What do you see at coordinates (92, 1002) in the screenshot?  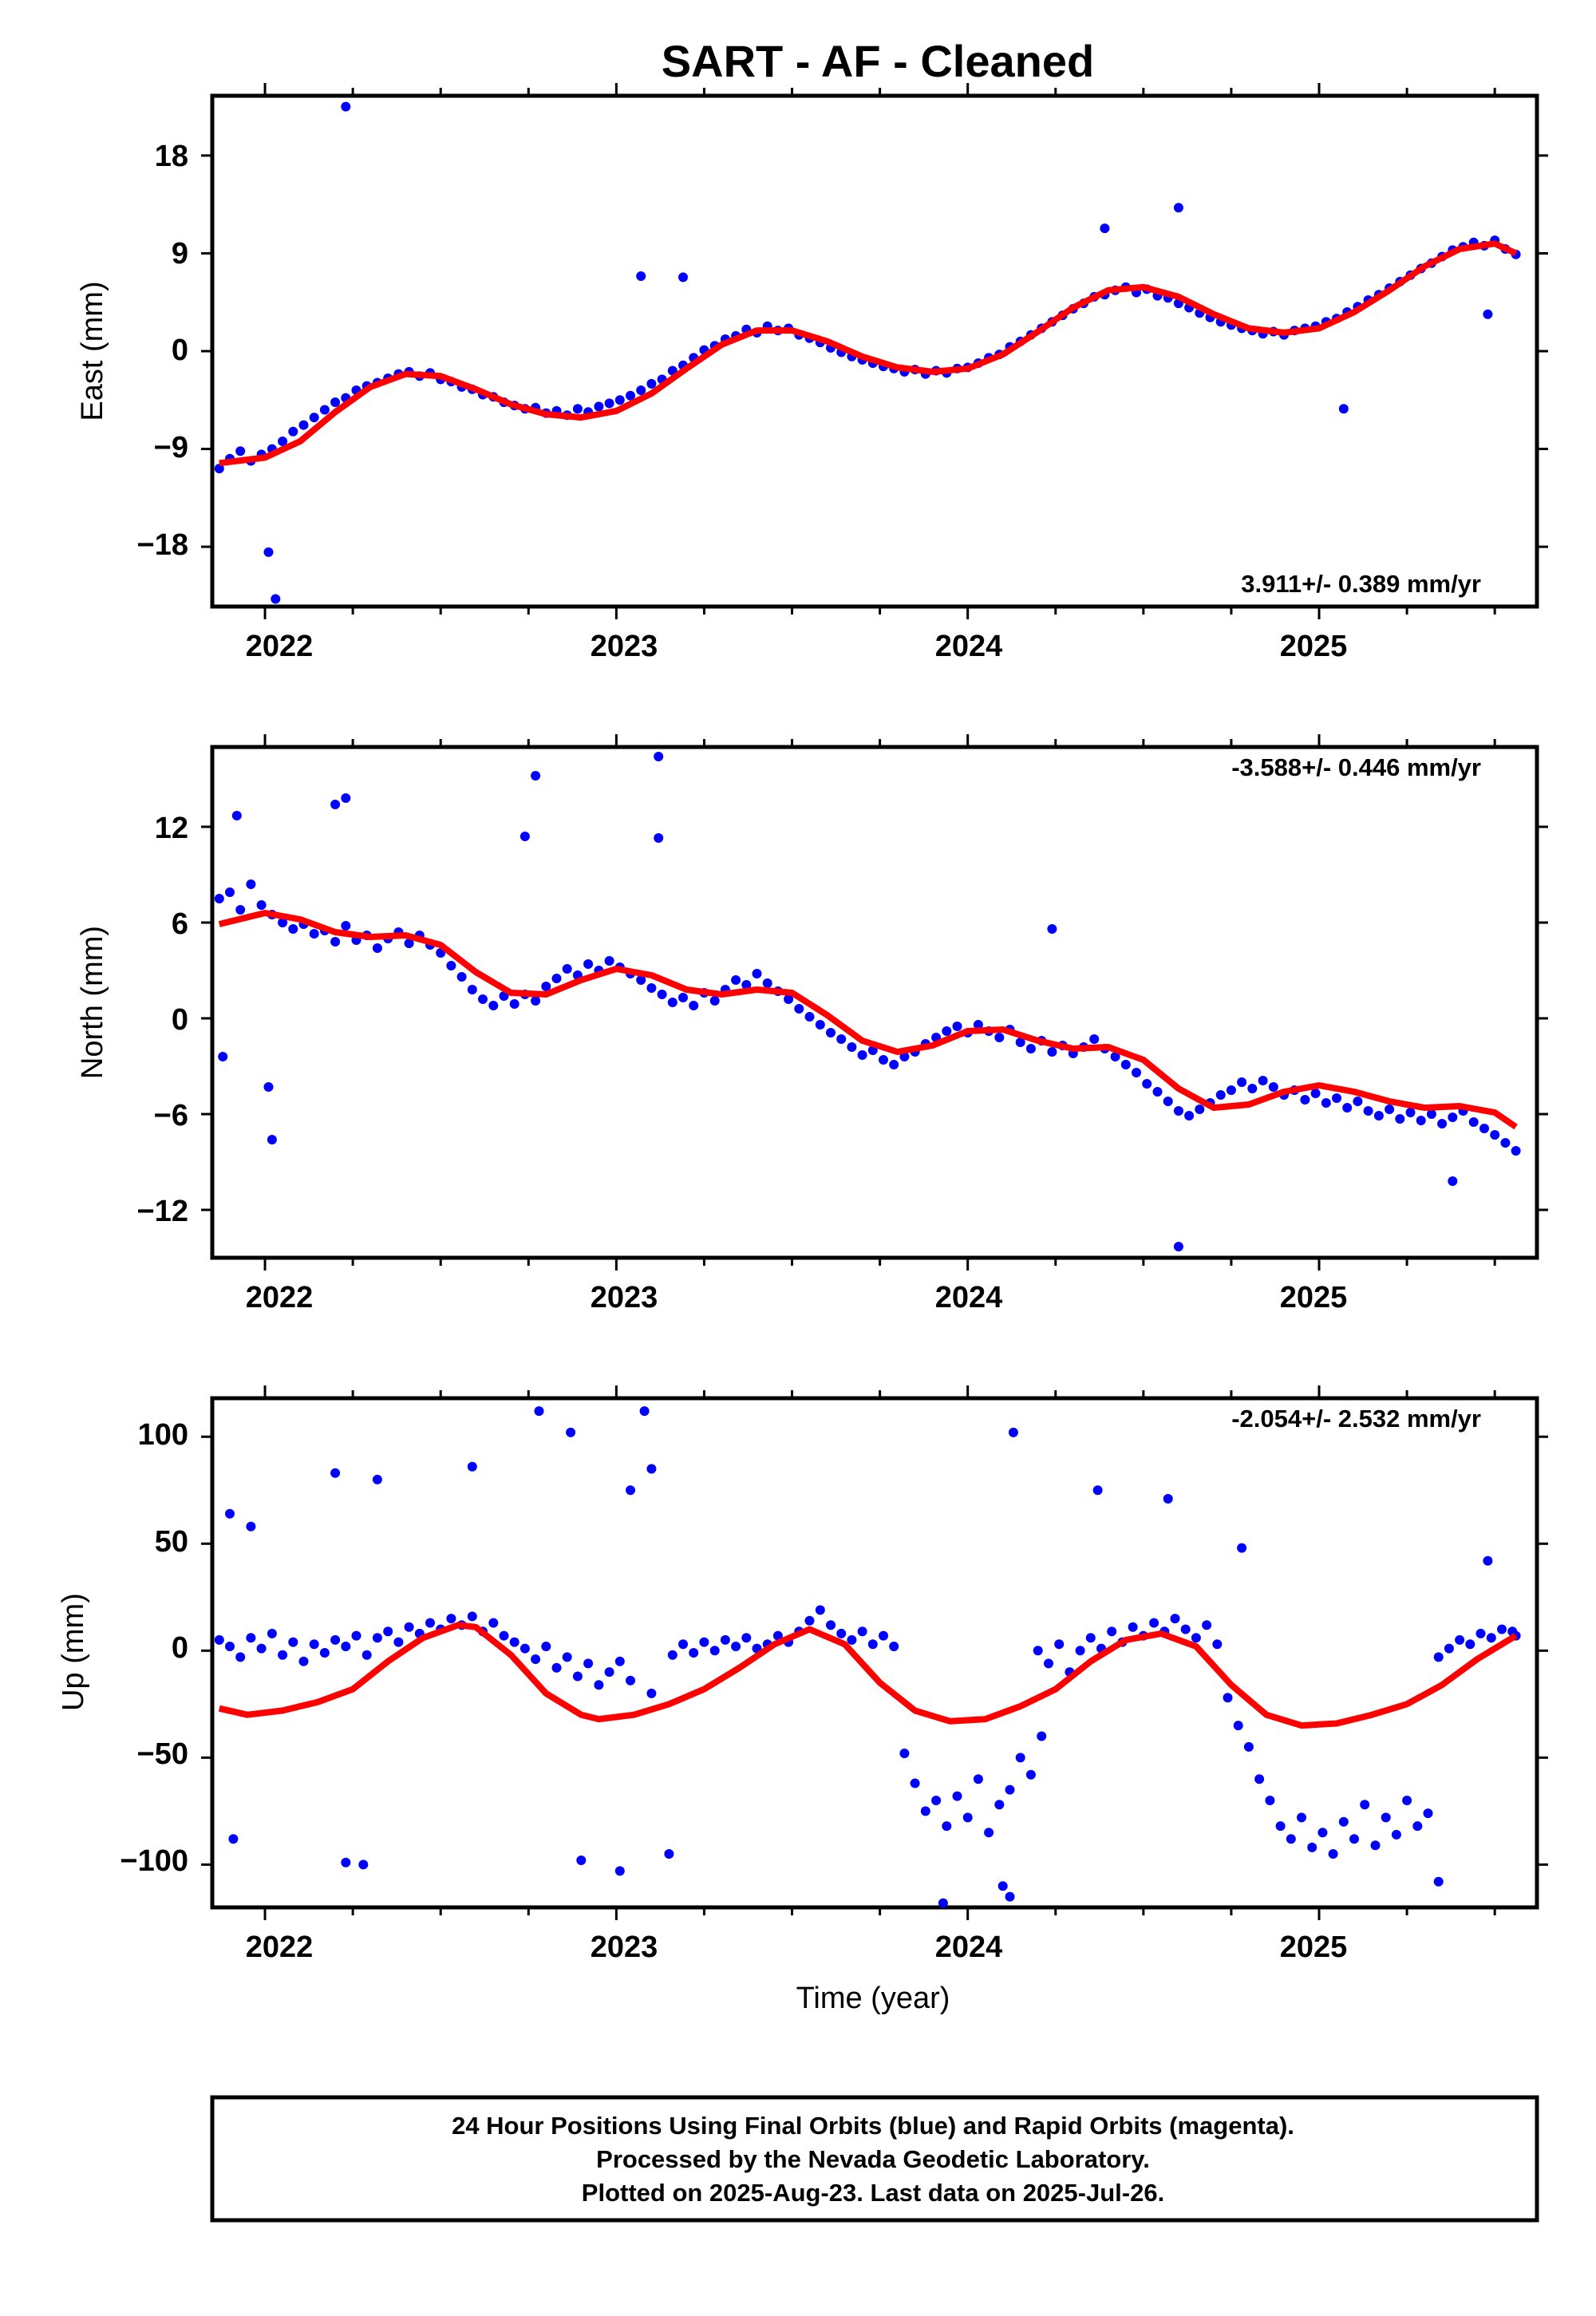 I see `north-ylabel: North (mm)` at bounding box center [92, 1002].